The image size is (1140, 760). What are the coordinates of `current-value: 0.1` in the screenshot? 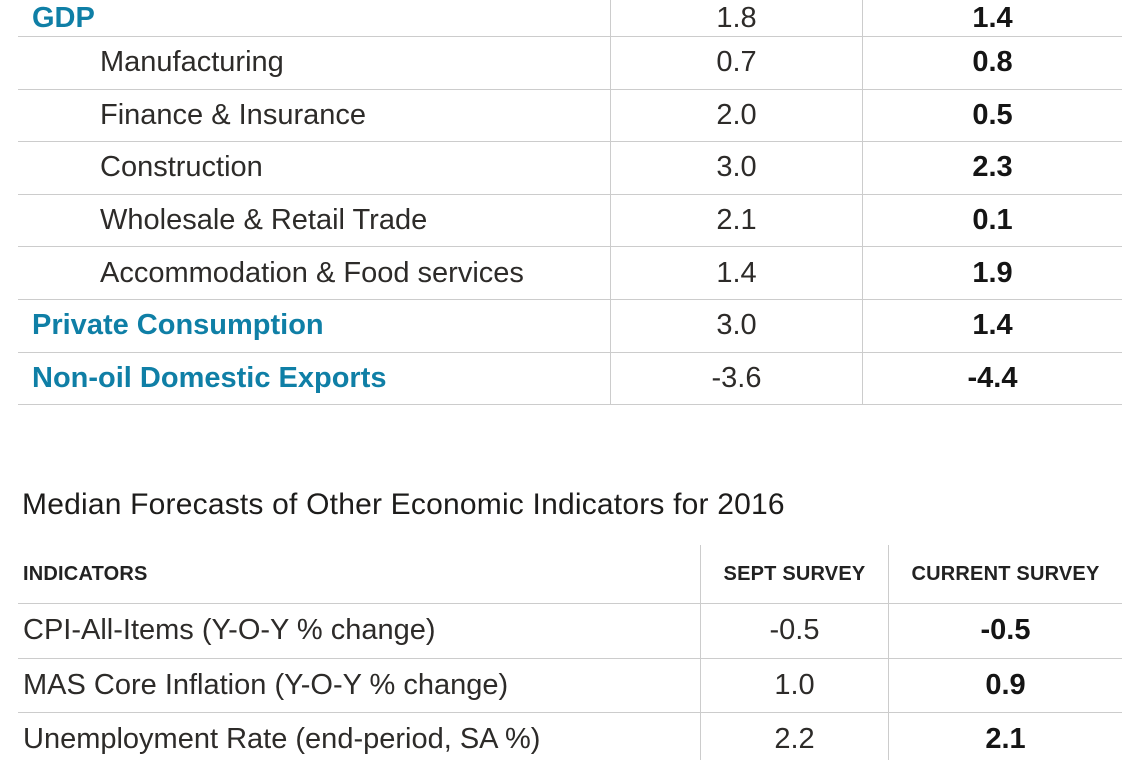 It's located at (992, 220).